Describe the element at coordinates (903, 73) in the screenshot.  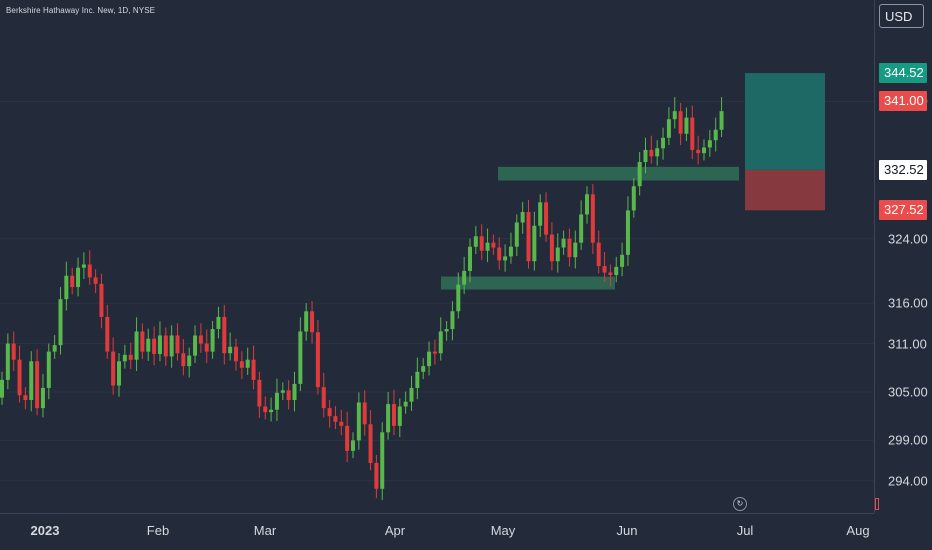
I see `price-badge-0: 344.52` at that location.